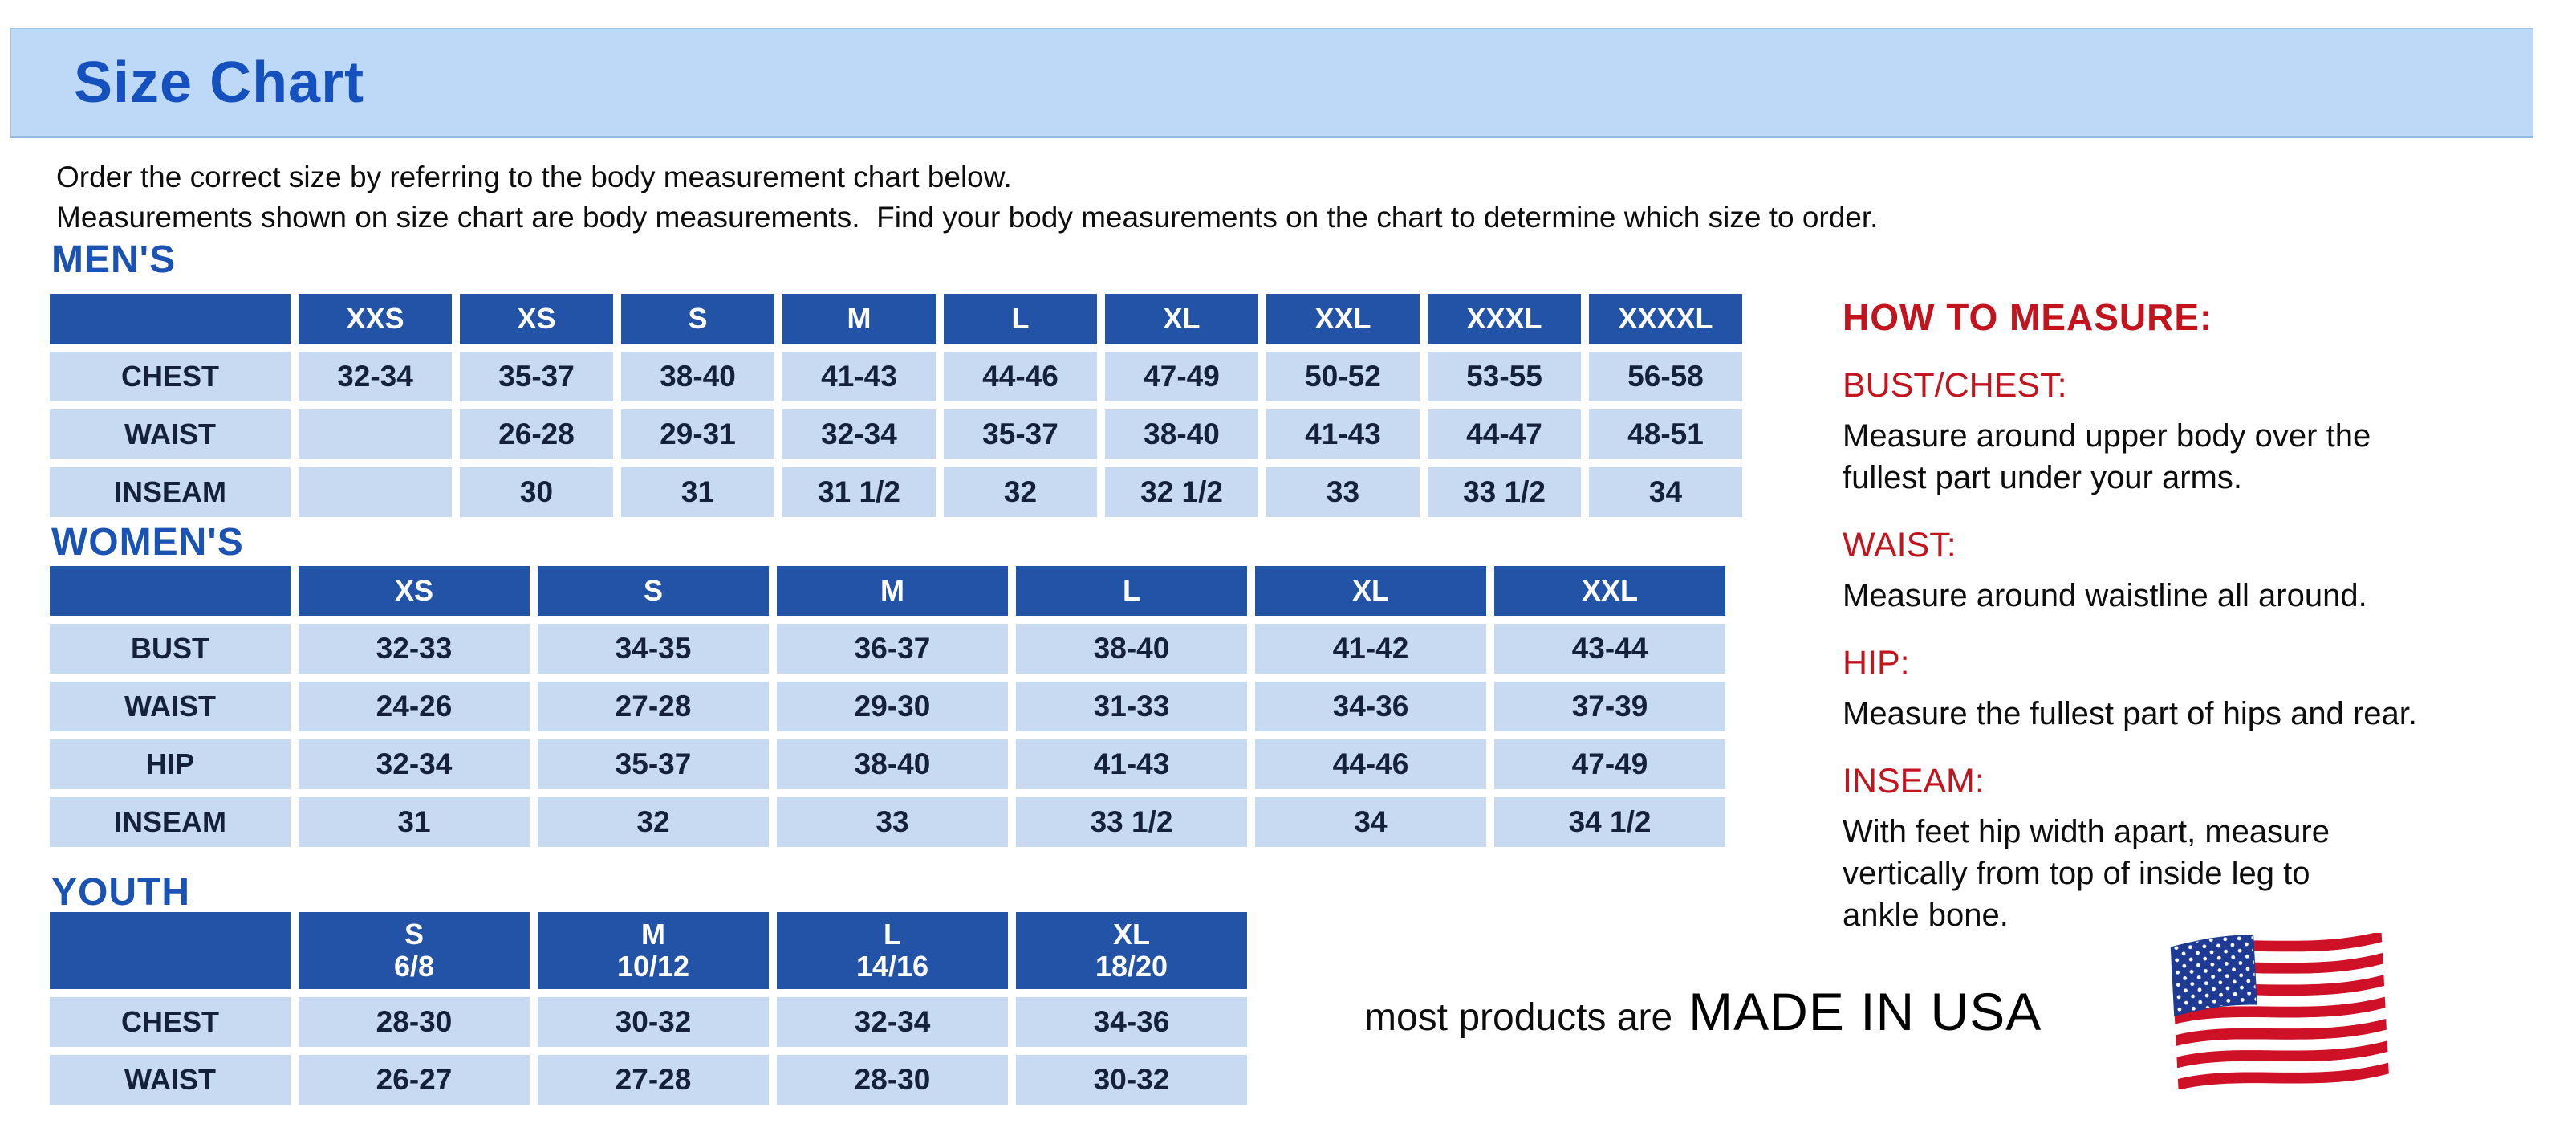 This screenshot has height=1132, width=2576. Describe the element at coordinates (219, 82) in the screenshot. I see `page-title: Size Chart` at that location.